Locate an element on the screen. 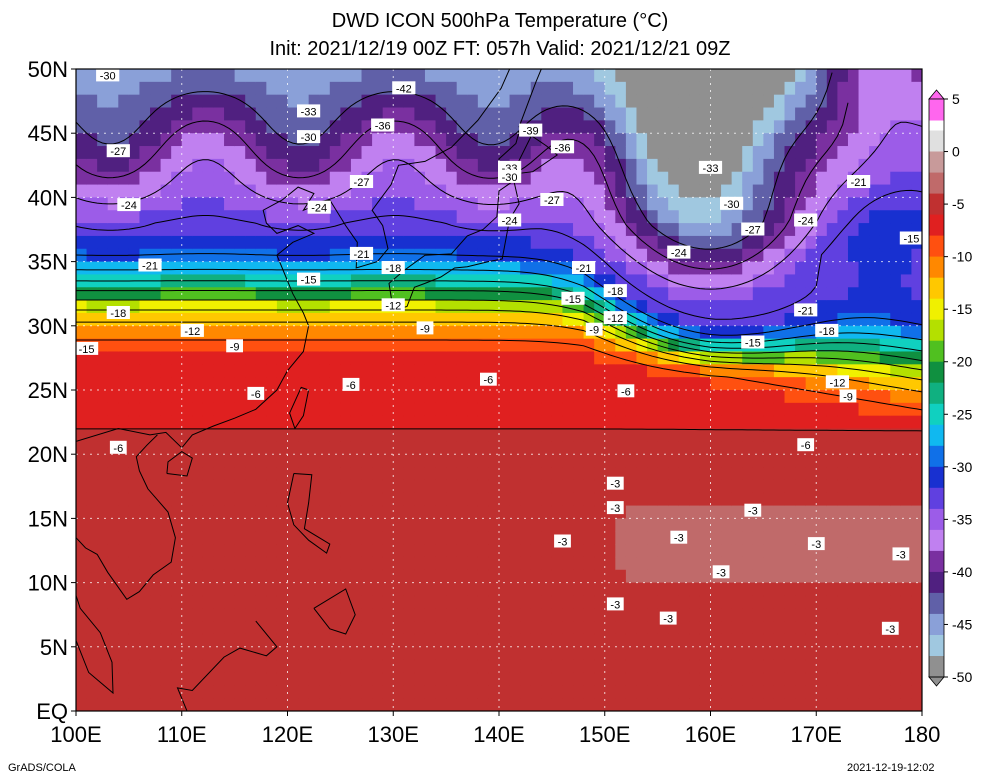  colorbar-label: -50 is located at coordinates (962, 677).